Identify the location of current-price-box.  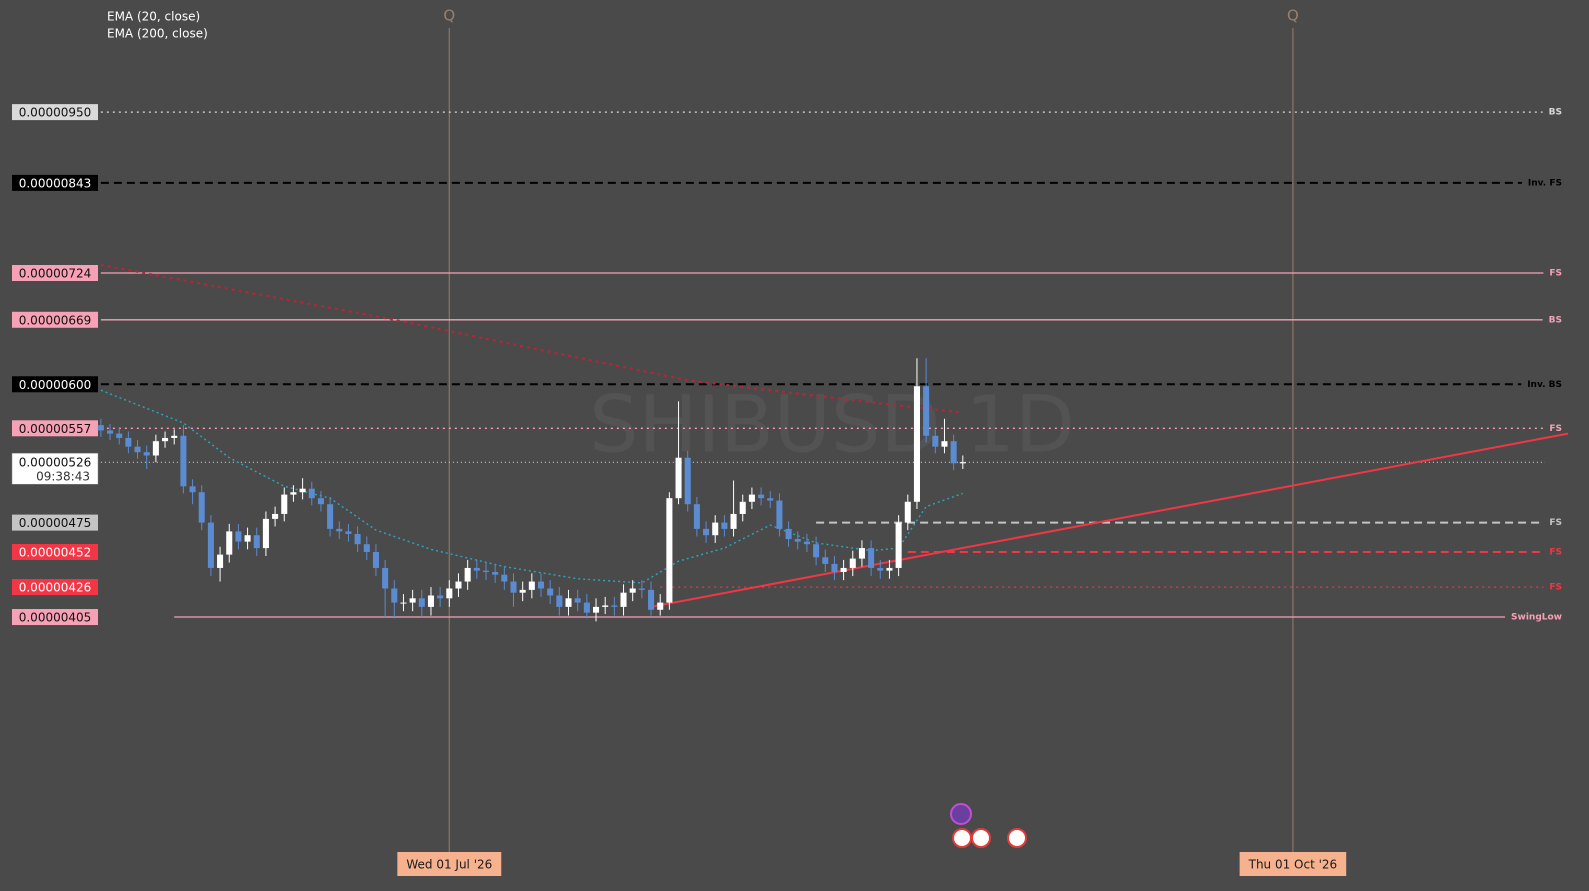
(55, 468).